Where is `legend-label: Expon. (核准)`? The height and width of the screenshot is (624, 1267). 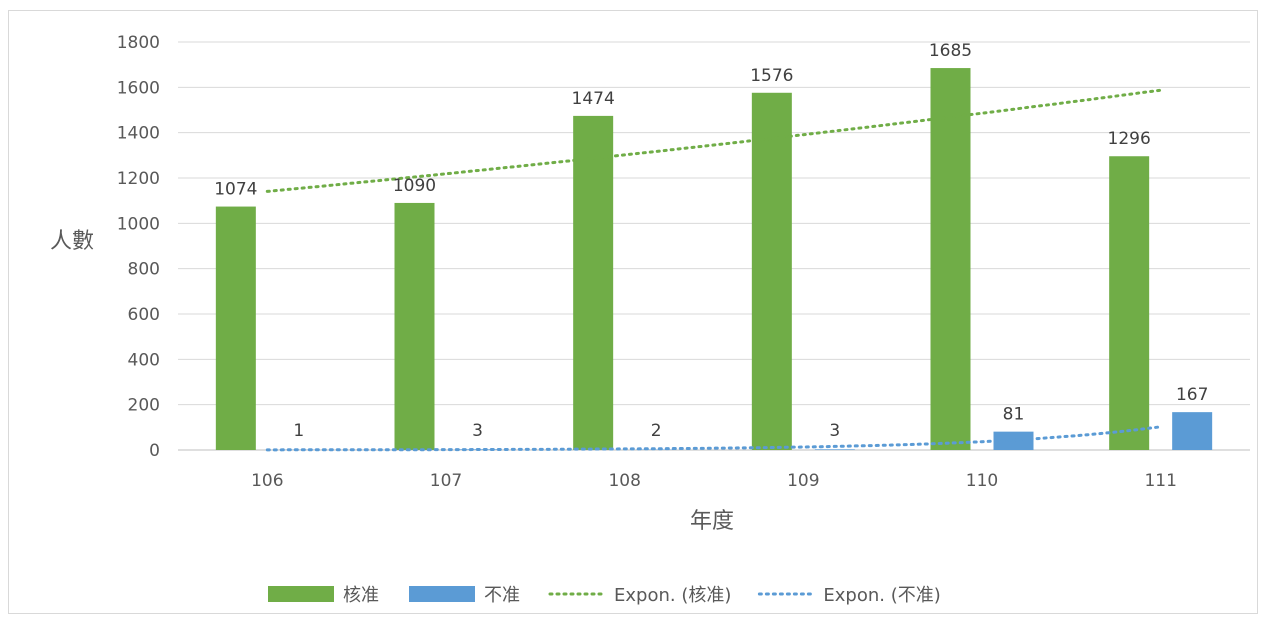
legend-label: Expon. (核准) is located at coordinates (672, 595).